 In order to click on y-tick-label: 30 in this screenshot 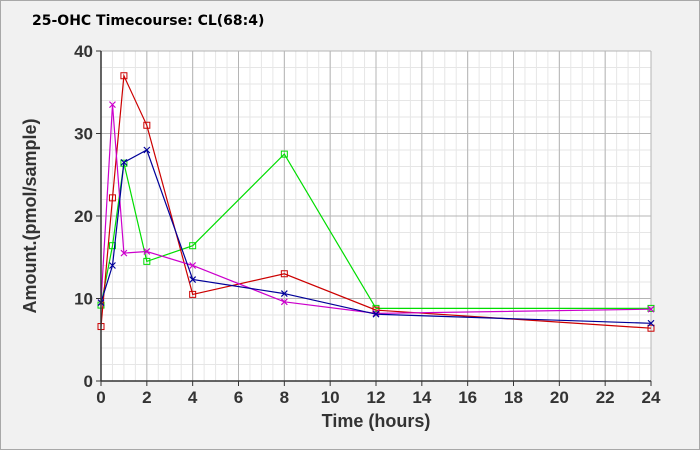, I will do `click(83, 134)`.